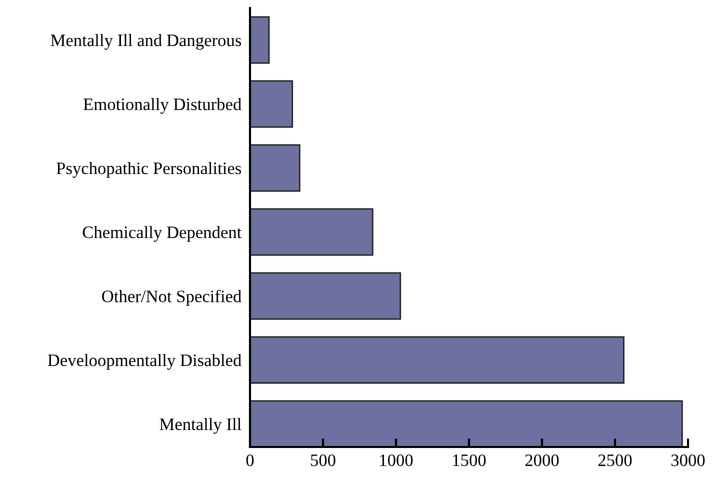 The width and height of the screenshot is (723, 483). What do you see at coordinates (162, 234) in the screenshot?
I see `y-tick-label: Chemically Dependent` at bounding box center [162, 234].